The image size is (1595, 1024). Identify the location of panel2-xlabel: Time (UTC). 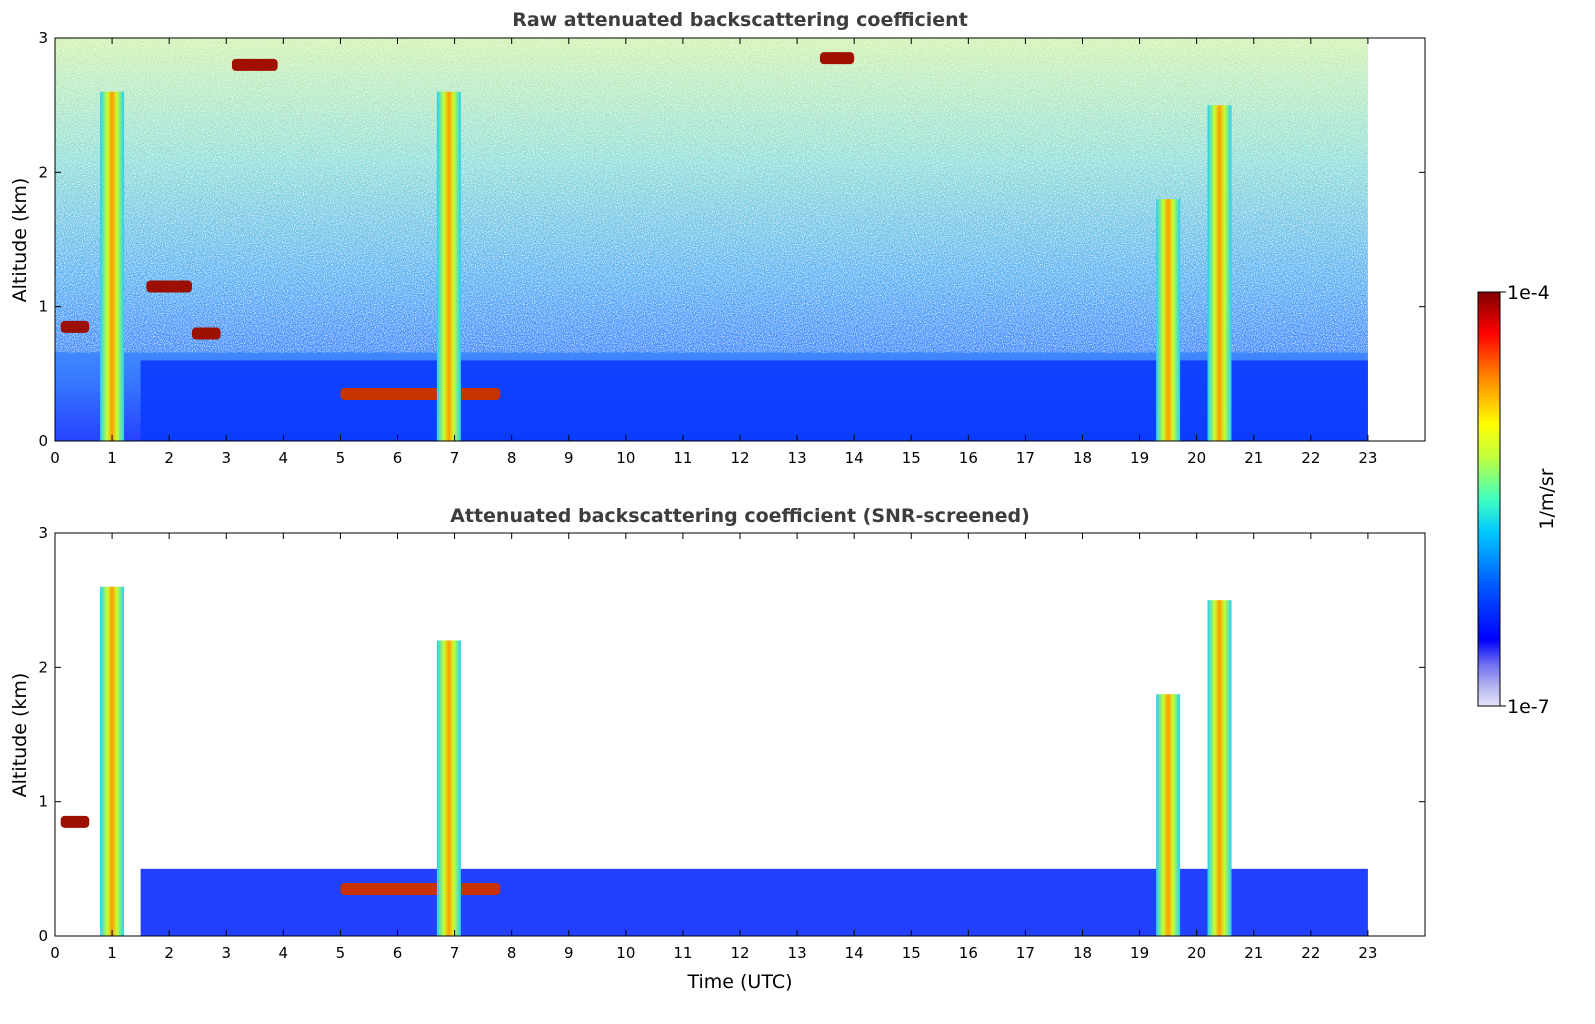
(739, 982).